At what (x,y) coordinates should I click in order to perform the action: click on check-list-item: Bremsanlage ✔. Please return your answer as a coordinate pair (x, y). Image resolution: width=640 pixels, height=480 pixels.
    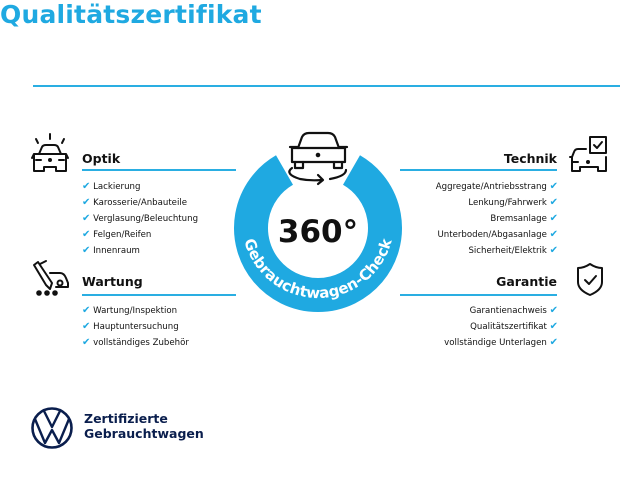
    Looking at the image, I should click on (497, 219).